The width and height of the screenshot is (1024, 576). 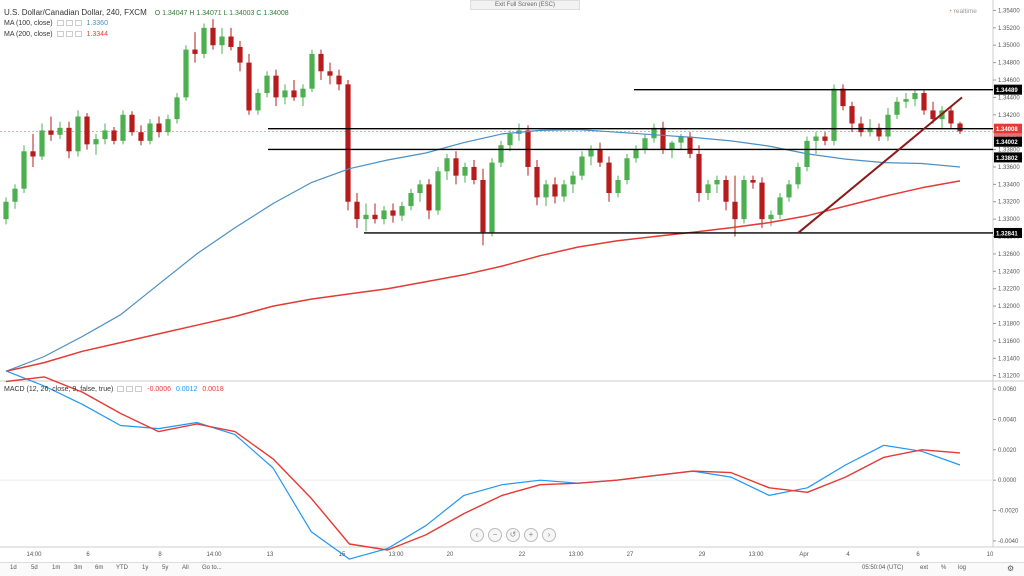 What do you see at coordinates (1011, 568) in the screenshot?
I see `gear-icon: ⚙` at bounding box center [1011, 568].